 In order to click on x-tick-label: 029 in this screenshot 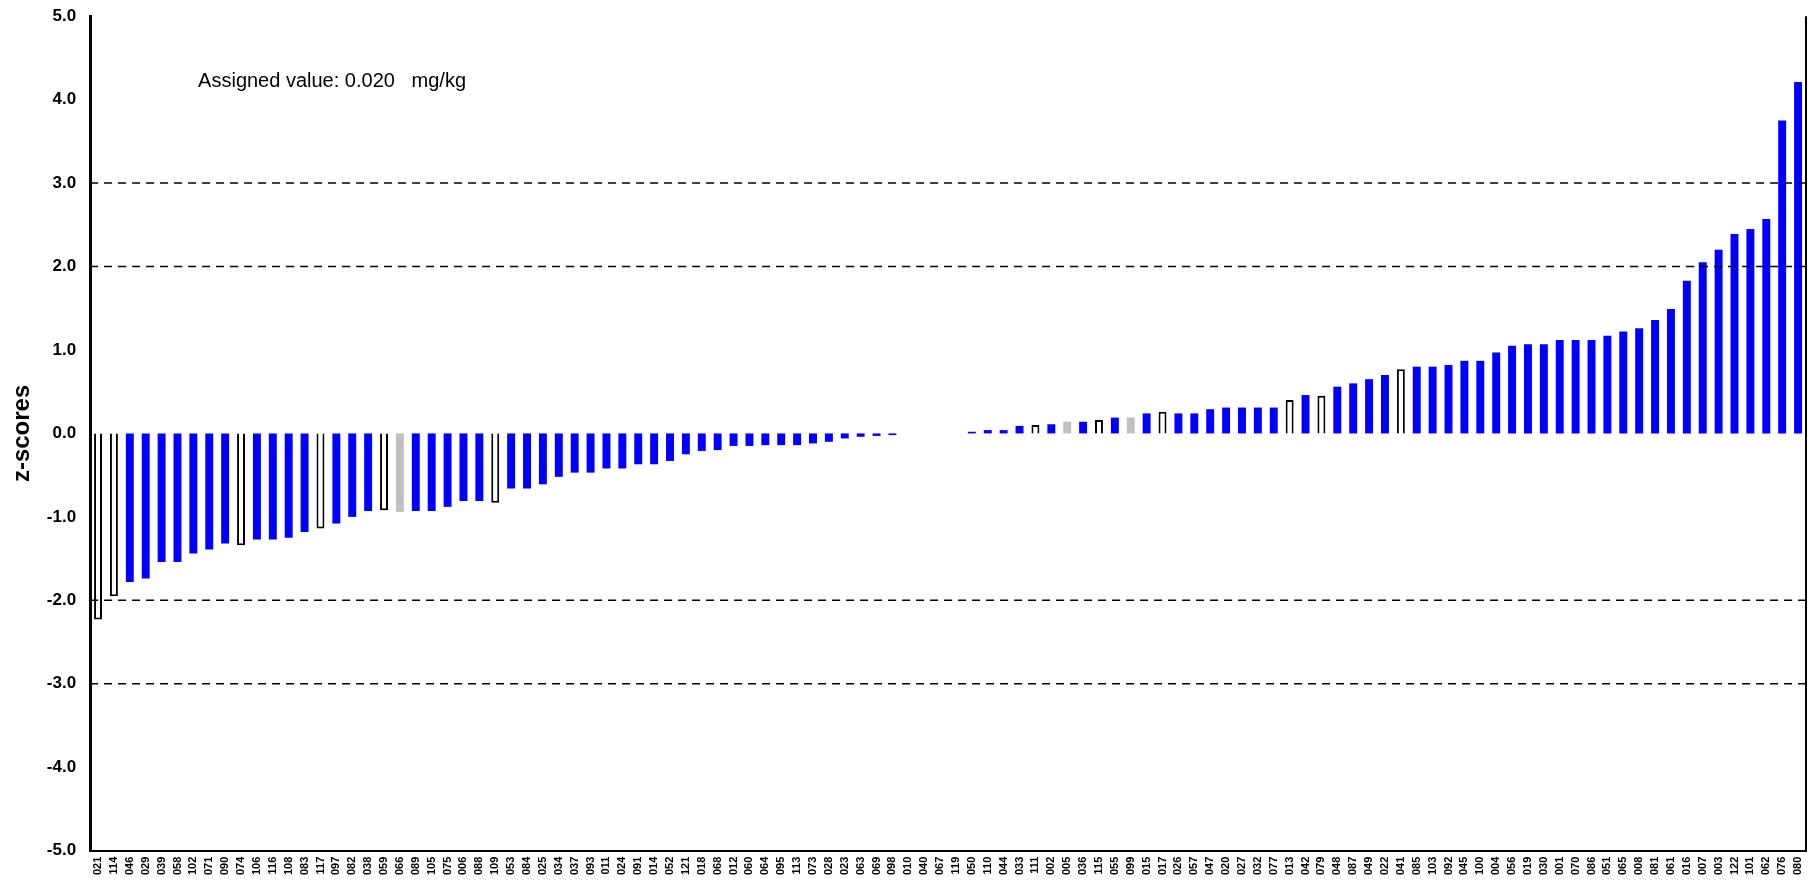, I will do `click(144, 866)`.